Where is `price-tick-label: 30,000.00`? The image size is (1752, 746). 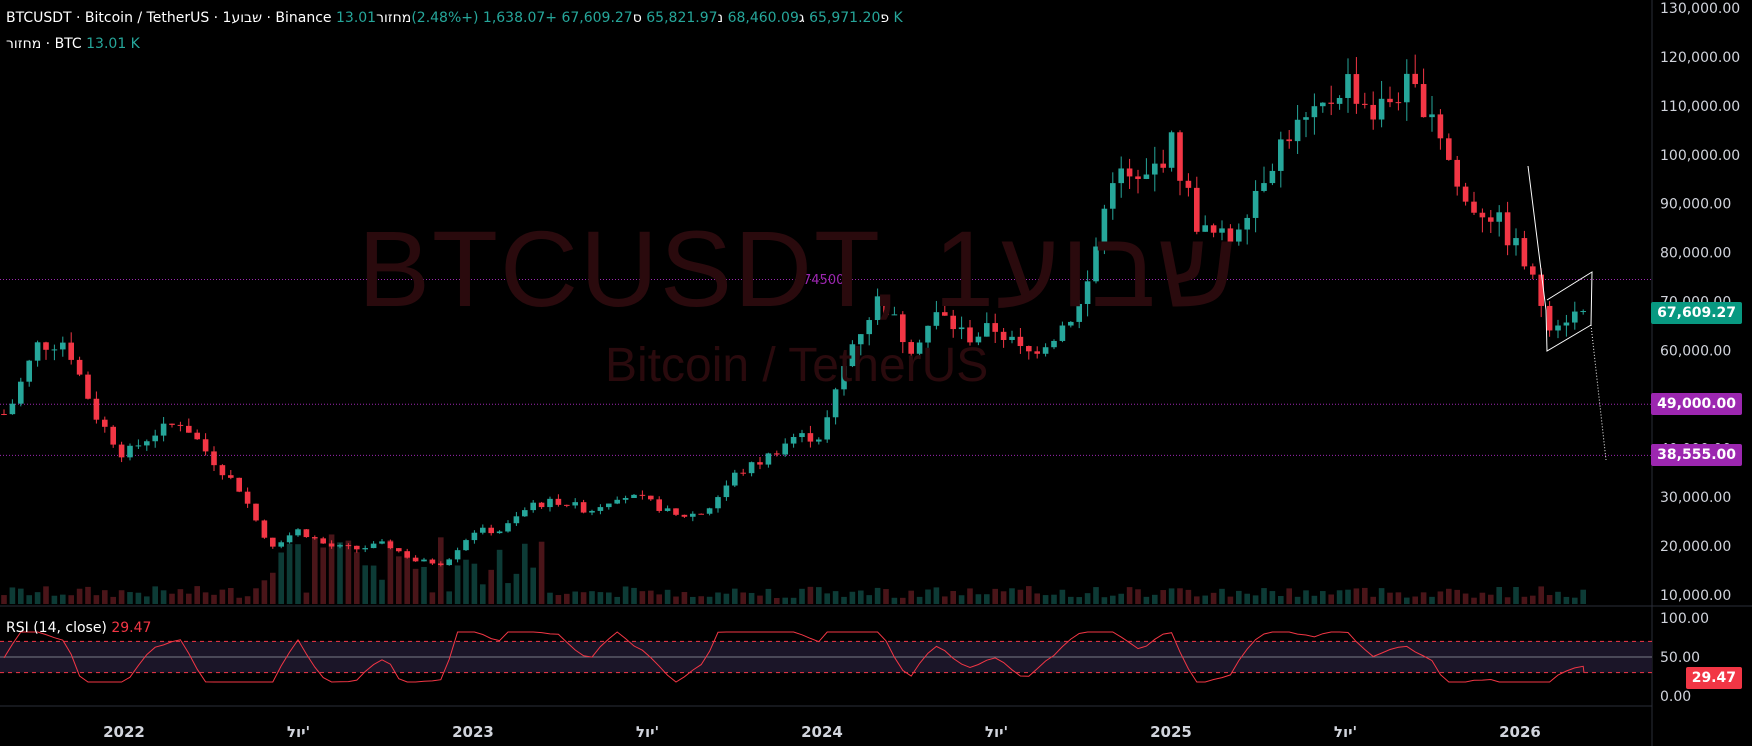 price-tick-label: 30,000.00 is located at coordinates (1695, 498).